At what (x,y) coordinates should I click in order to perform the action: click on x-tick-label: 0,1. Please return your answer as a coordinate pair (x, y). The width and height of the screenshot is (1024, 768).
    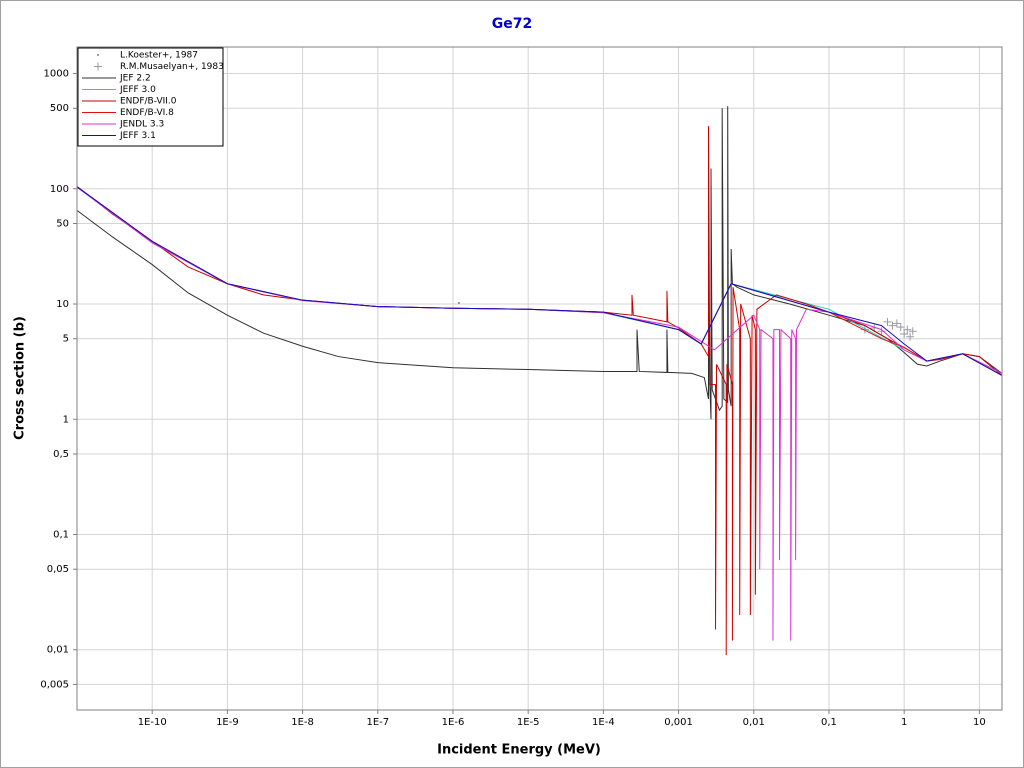
    Looking at the image, I should click on (829, 722).